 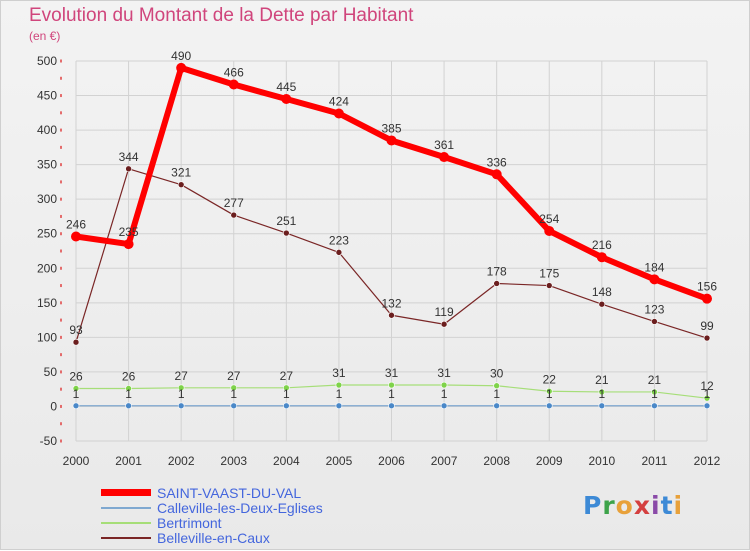 What do you see at coordinates (47, 337) in the screenshot?
I see `y-tick-label: 100` at bounding box center [47, 337].